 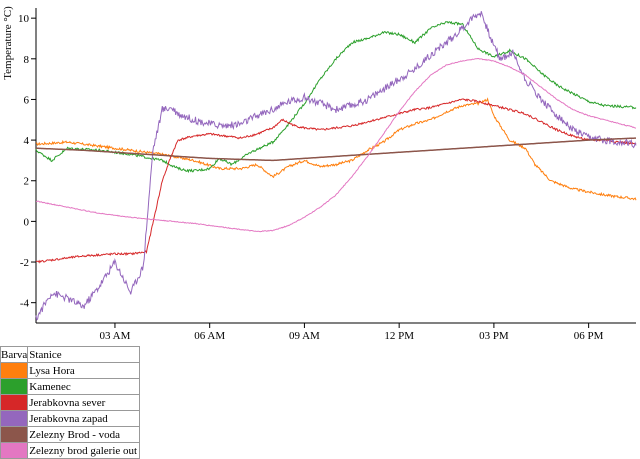 I want to click on legend-header-row: Barva Stanice, so click(x=70, y=354).